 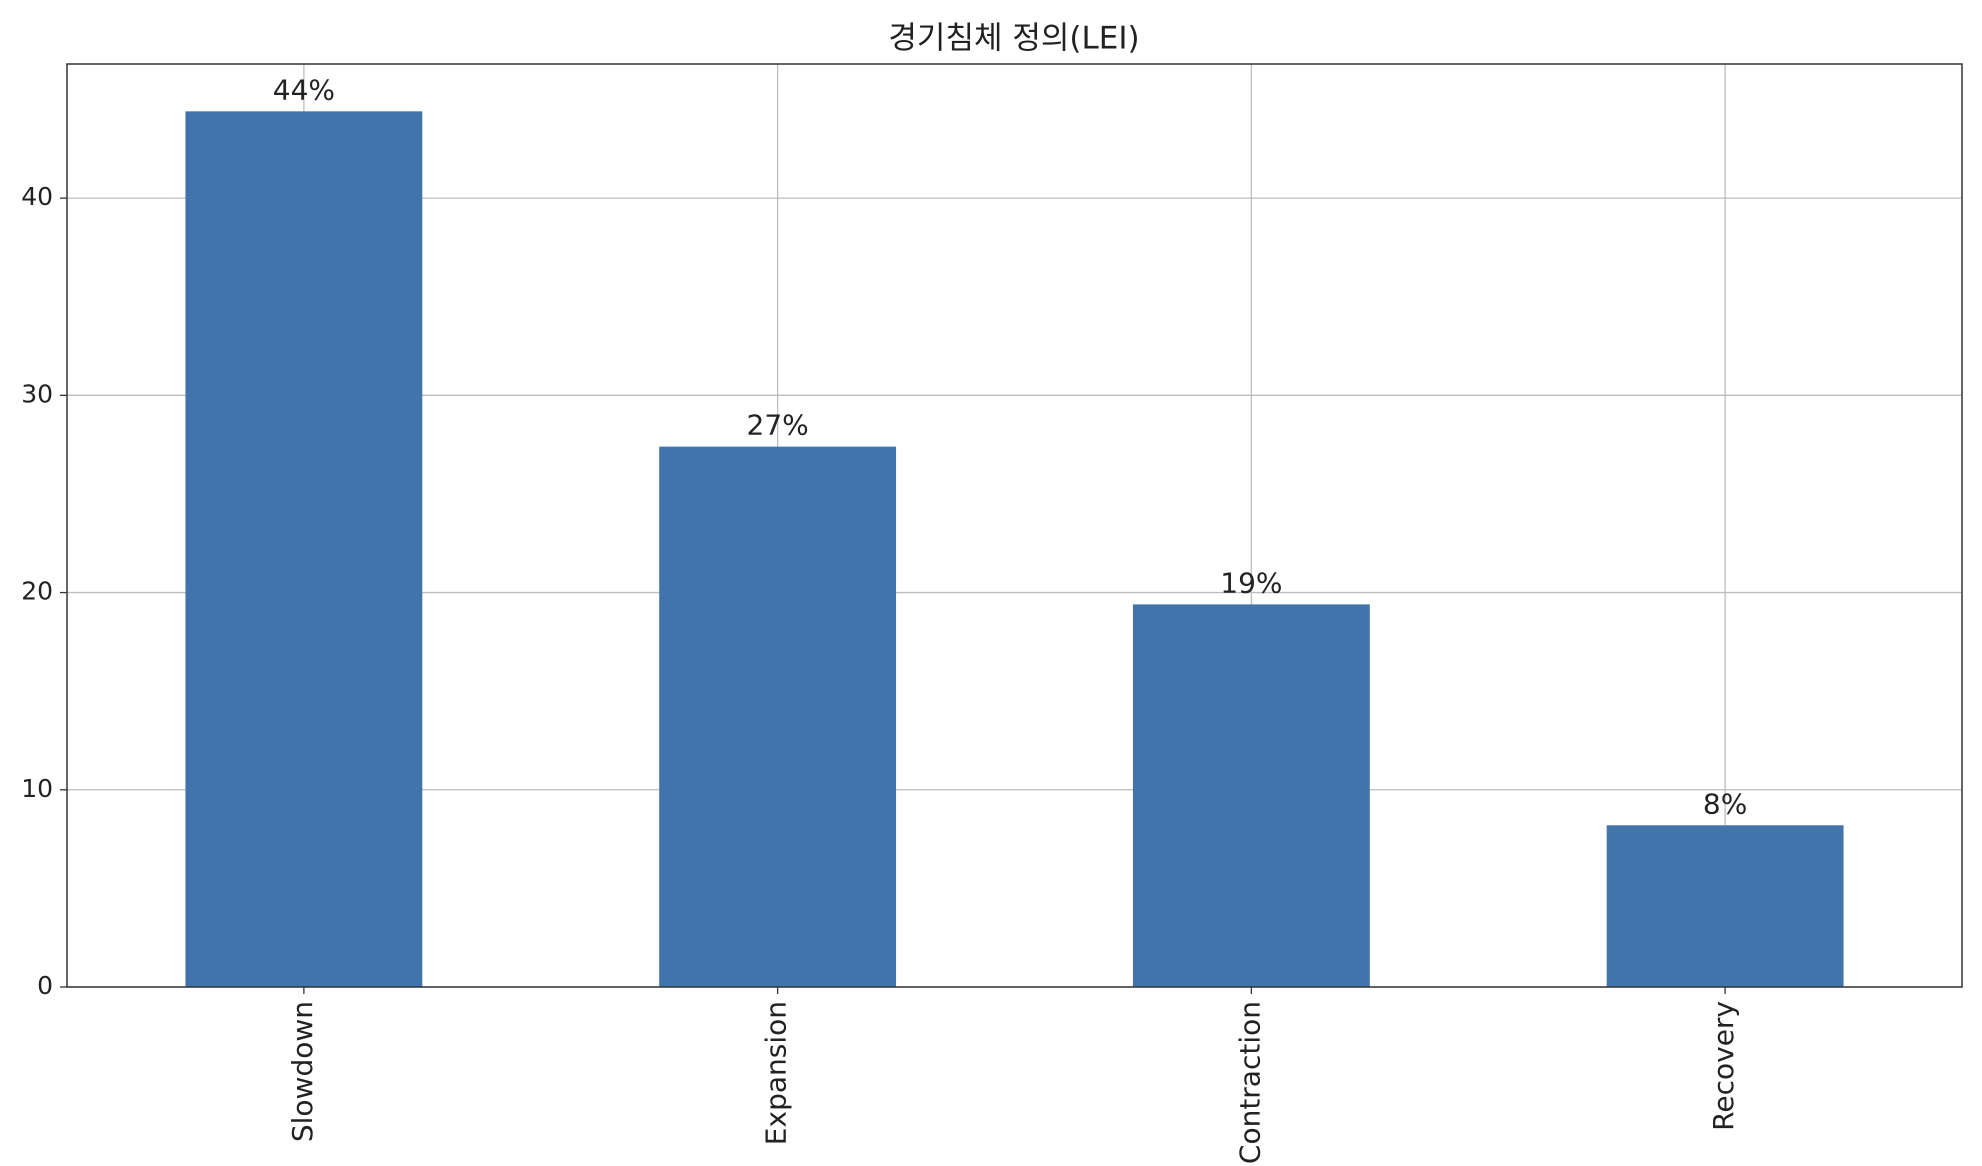 I want to click on x-tick-label: Recovery, so click(x=1723, y=1066).